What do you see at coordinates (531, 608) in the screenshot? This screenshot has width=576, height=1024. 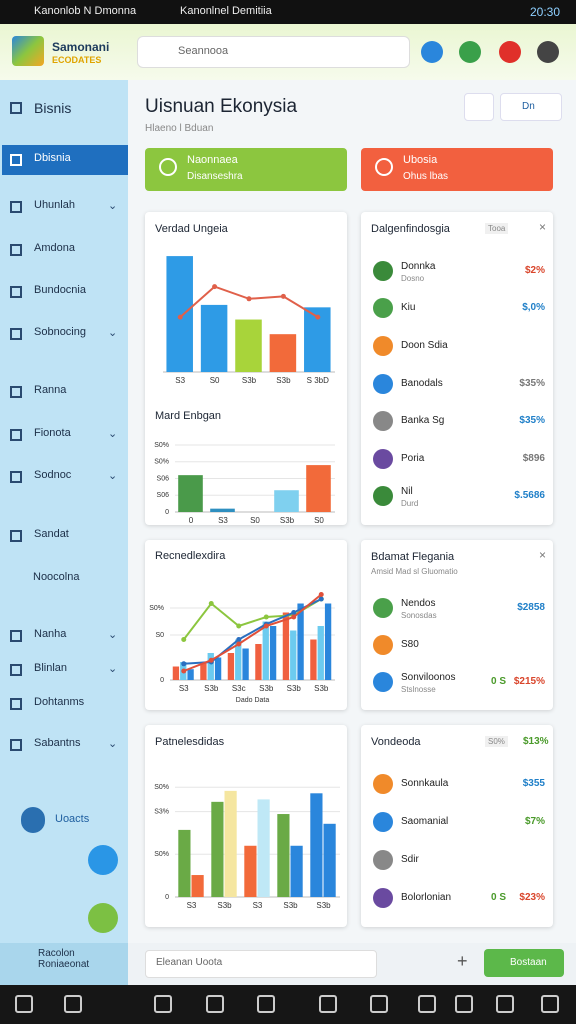 I see `row-value: $2858` at bounding box center [531, 608].